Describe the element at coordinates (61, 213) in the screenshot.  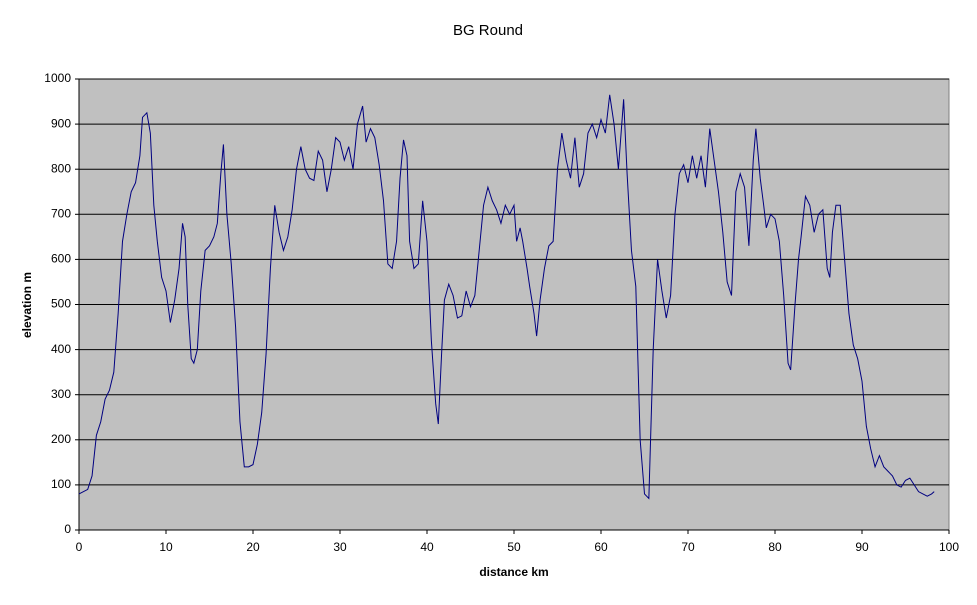
I see `y-tick-label: 700` at that location.